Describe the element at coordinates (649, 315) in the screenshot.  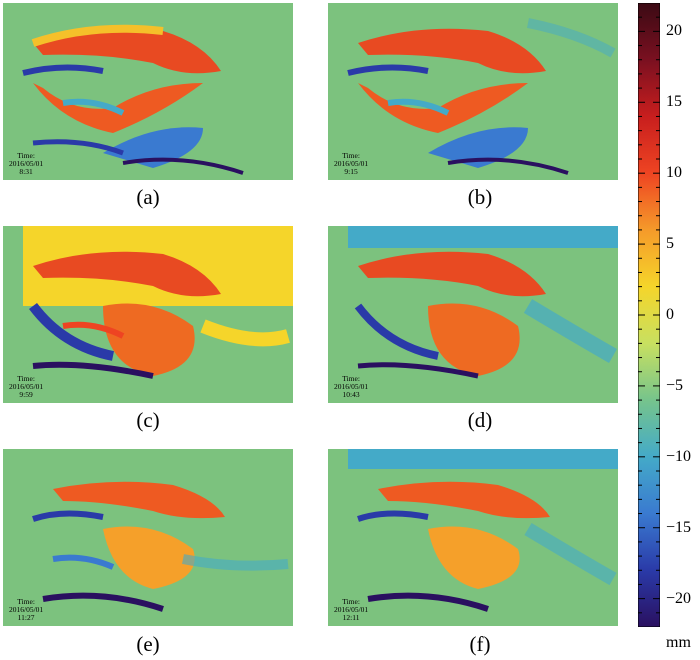
I see `colorbar` at that location.